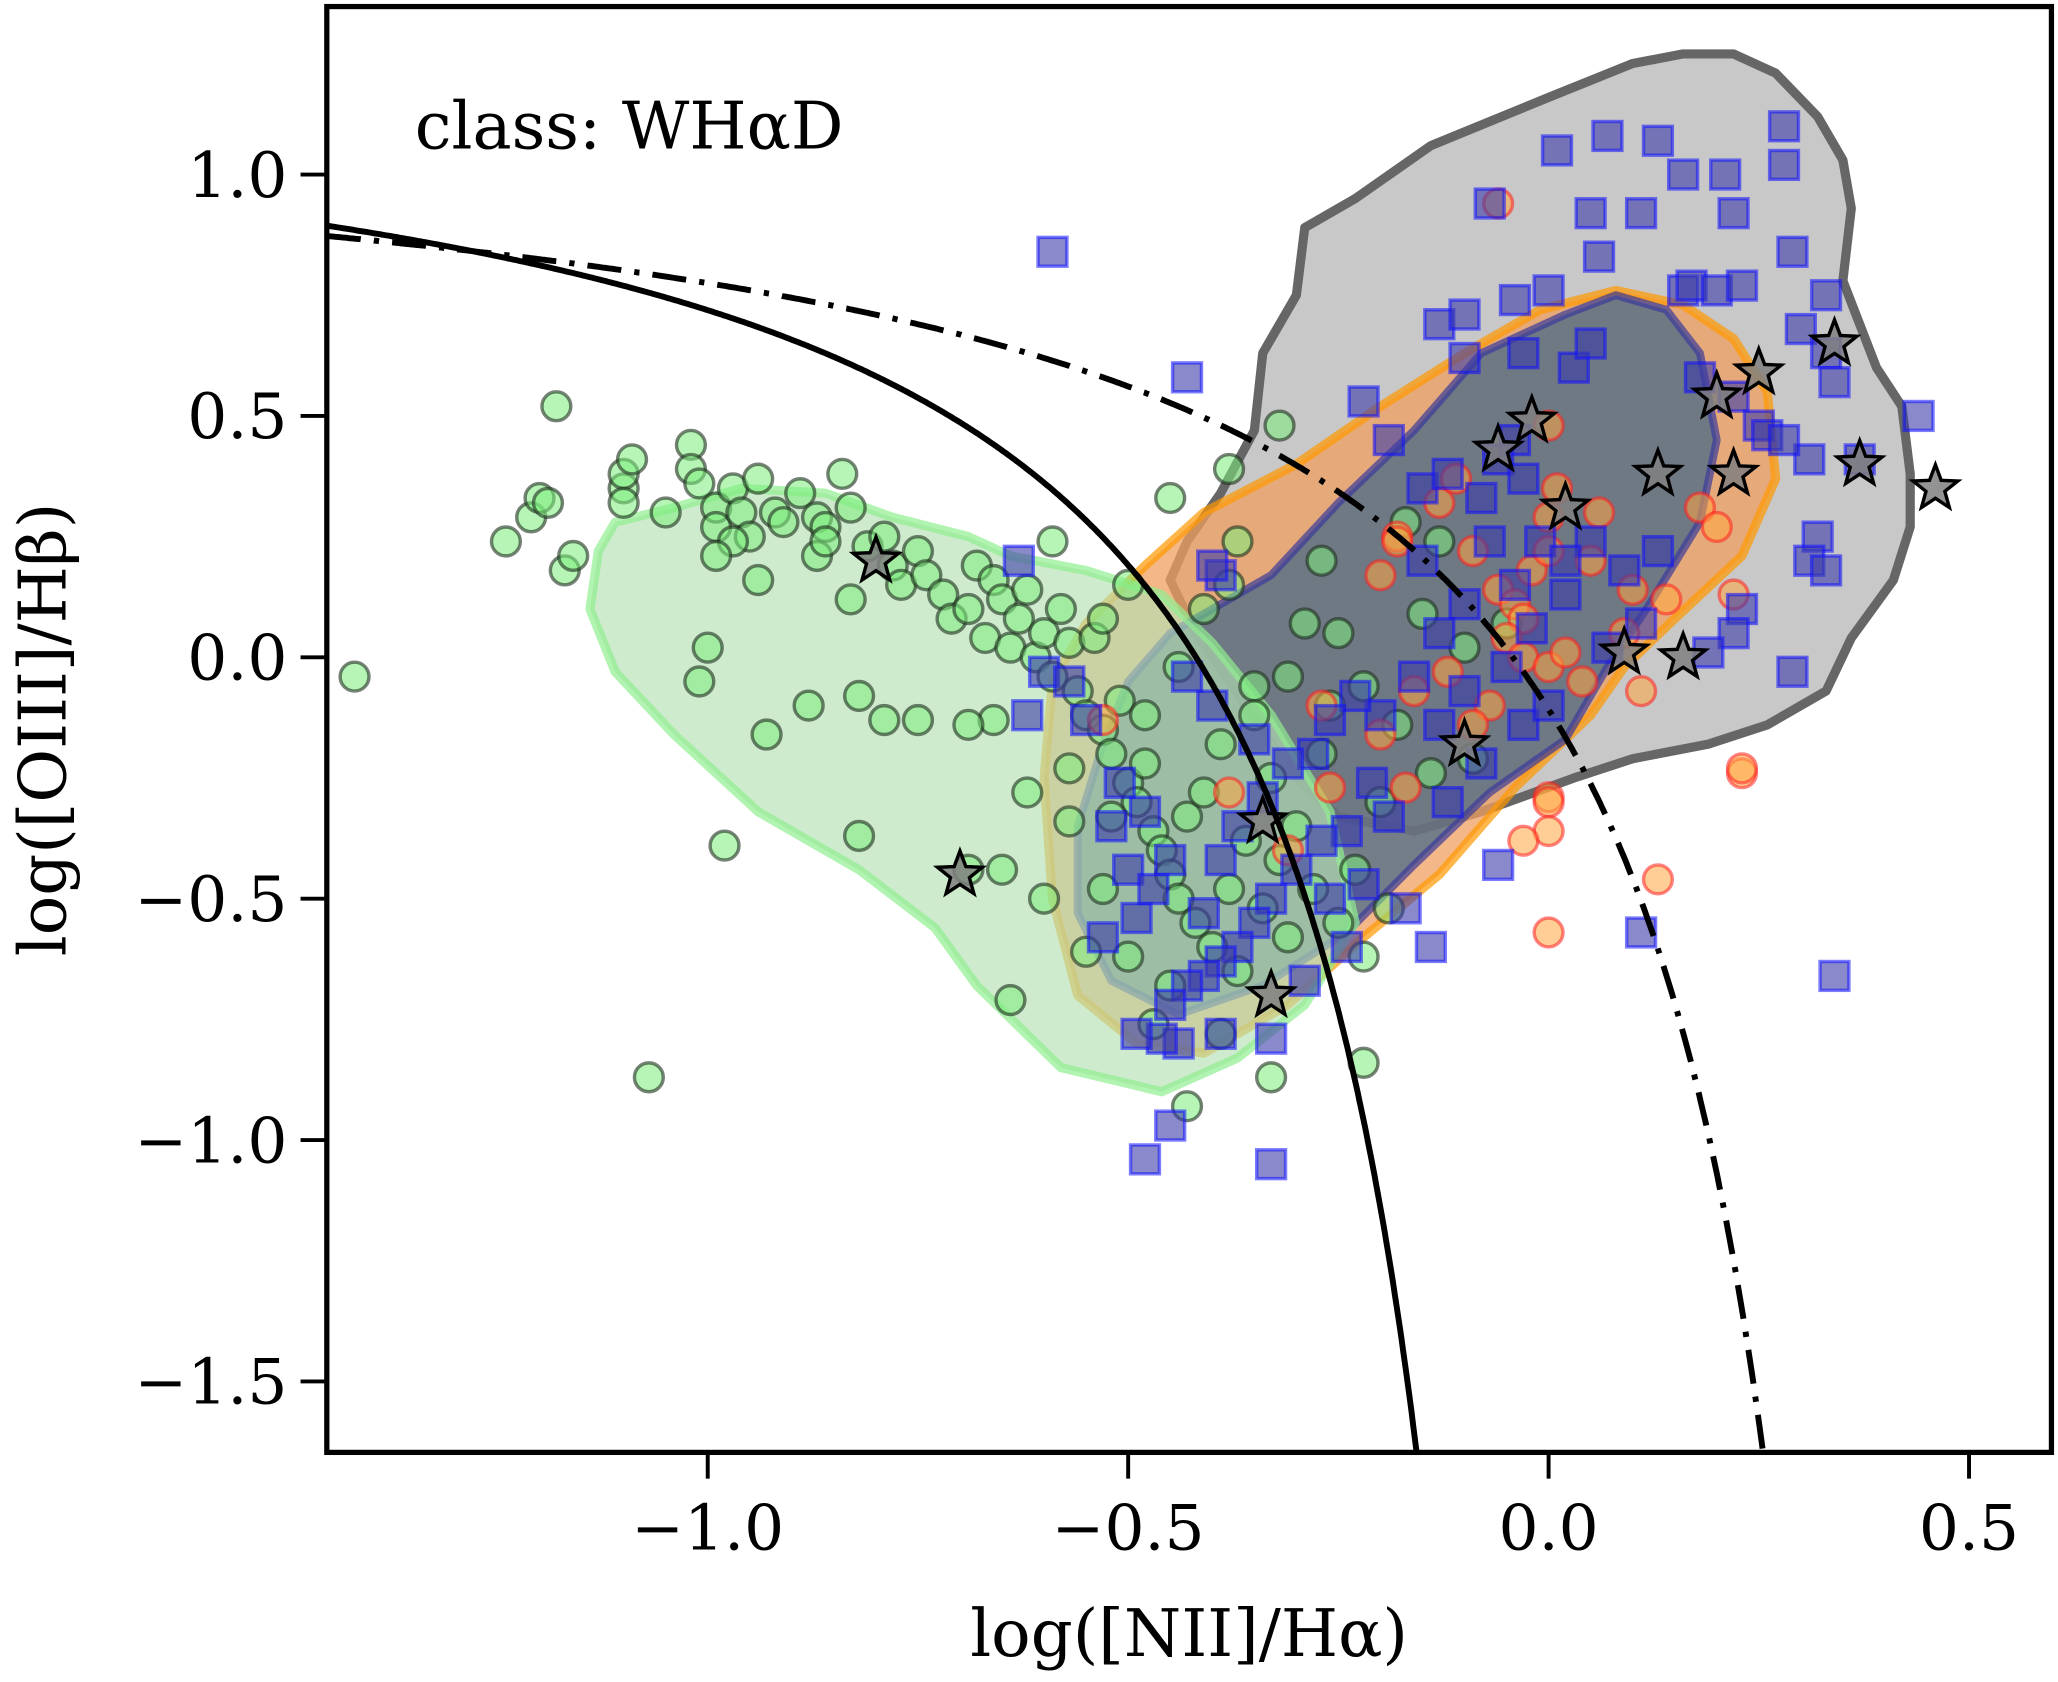 This screenshot has width=2058, height=1682. What do you see at coordinates (44, 730) in the screenshot?
I see `y-axis-label: log([OIII]/Hβ)` at bounding box center [44, 730].